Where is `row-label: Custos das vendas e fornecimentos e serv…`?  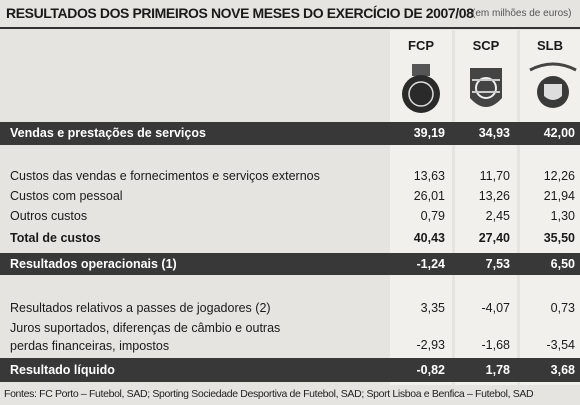 row-label: Custos das vendas e fornecimentos e serv… is located at coordinates (165, 175).